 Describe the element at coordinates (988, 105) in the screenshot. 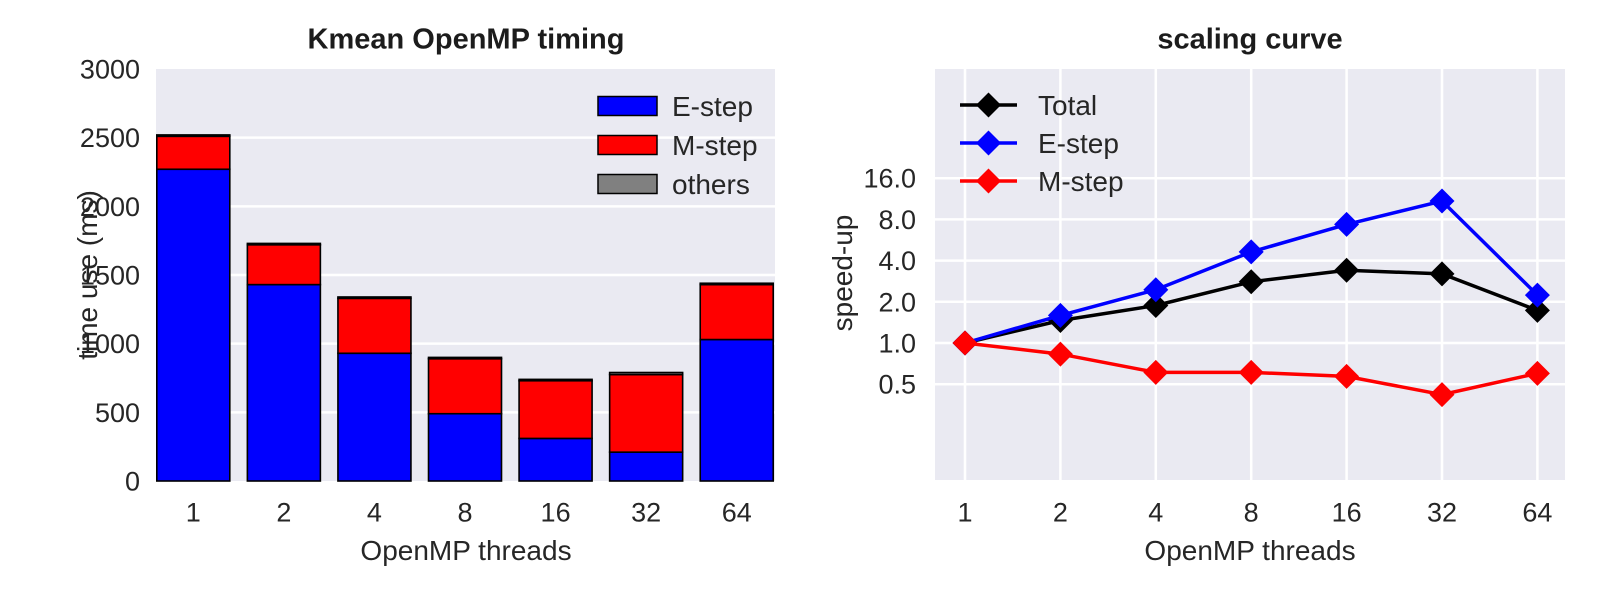

I see `legend-marker-Total` at that location.